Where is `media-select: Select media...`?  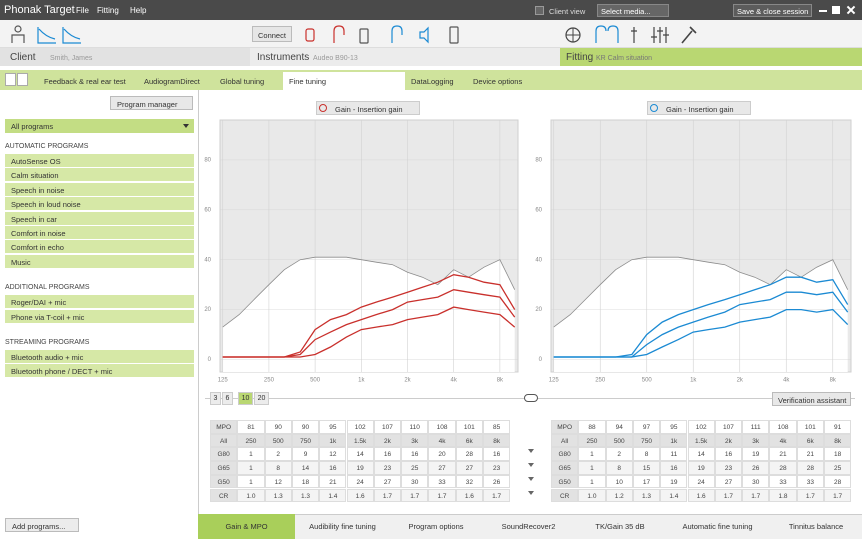
media-select: Select media... is located at coordinates (633, 10).